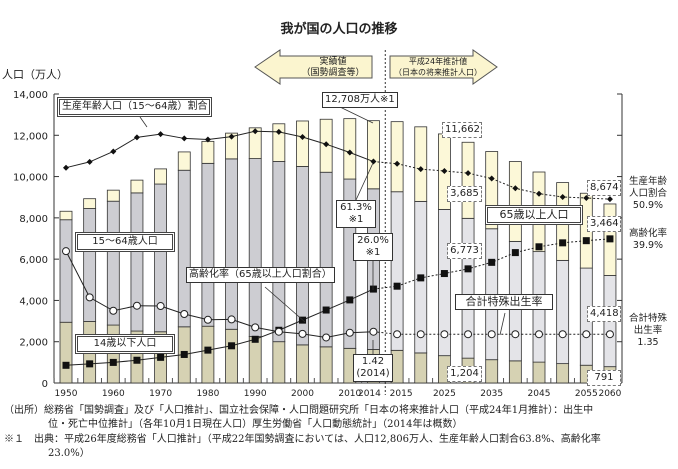 This screenshot has width=678, height=469. Describe the element at coordinates (539, 334) in the screenshot. I see `fertility-rate-point-2045` at that location.